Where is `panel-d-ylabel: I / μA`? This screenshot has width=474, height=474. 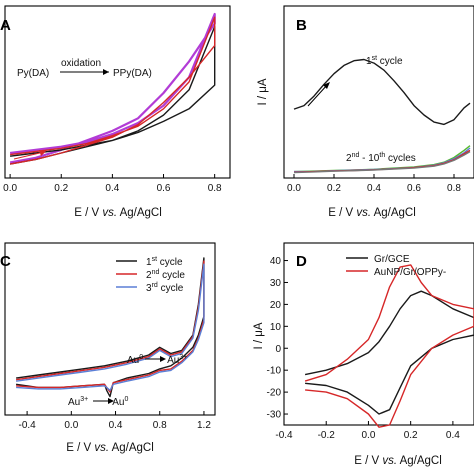
panel-d-ylabel: I / μA is located at coordinates (259, 335).